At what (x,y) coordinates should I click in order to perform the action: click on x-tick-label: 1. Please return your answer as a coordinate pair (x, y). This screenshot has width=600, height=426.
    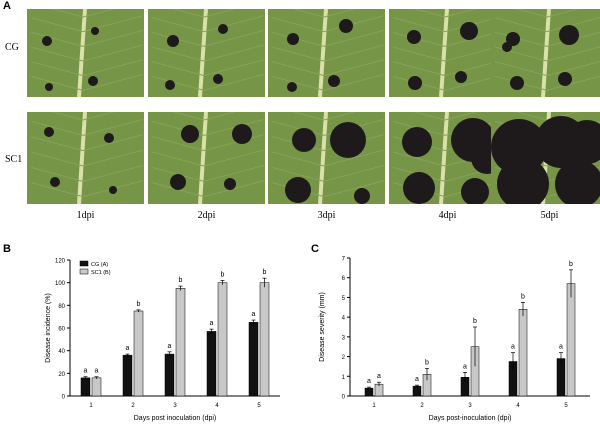
    Looking at the image, I should click on (91, 406).